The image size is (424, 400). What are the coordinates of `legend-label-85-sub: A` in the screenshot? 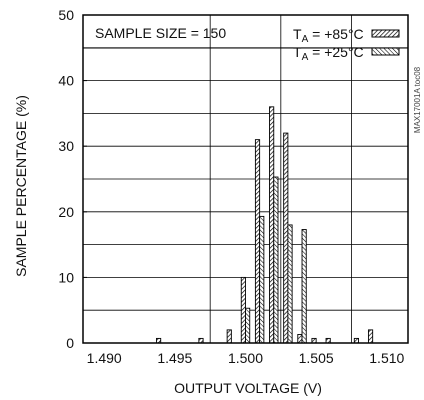 It's located at (305, 39).